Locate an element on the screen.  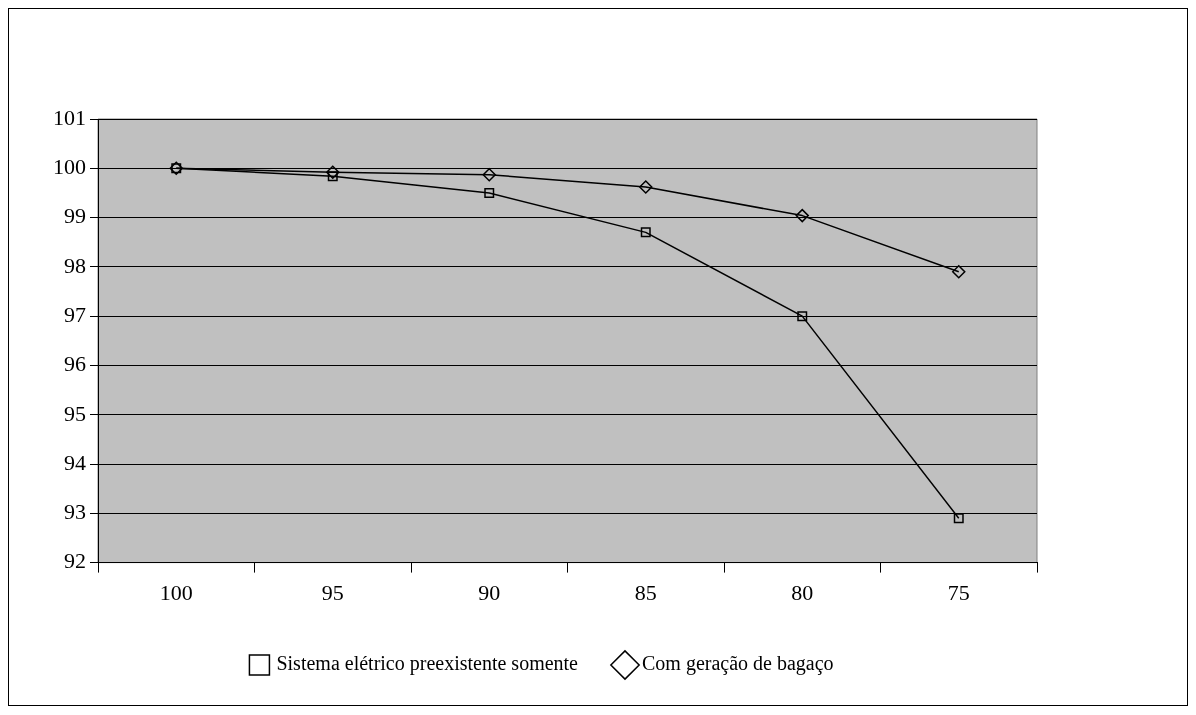
legend-label: Sistema elétrico preexistente somente is located at coordinates (427, 664).